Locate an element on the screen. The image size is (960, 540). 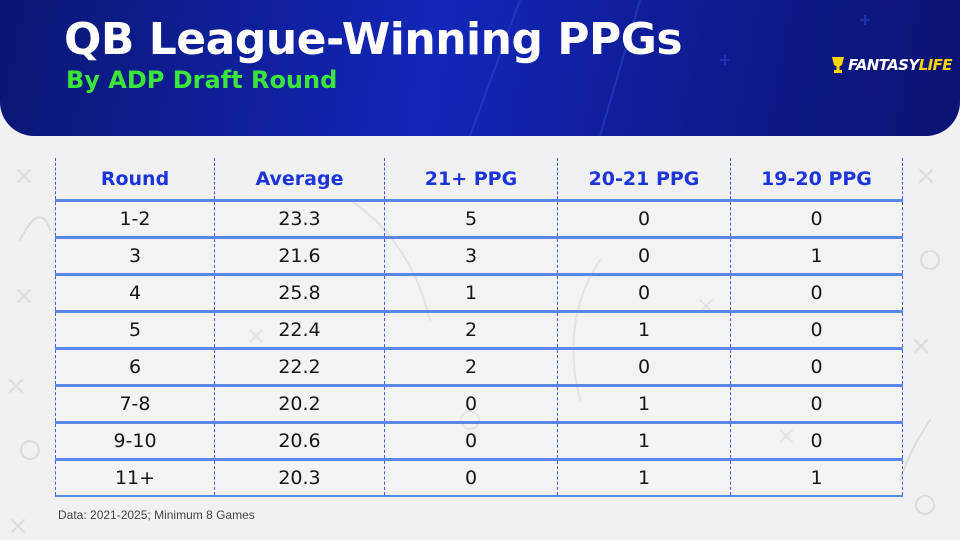
table-cell: 22.4 is located at coordinates (299, 330).